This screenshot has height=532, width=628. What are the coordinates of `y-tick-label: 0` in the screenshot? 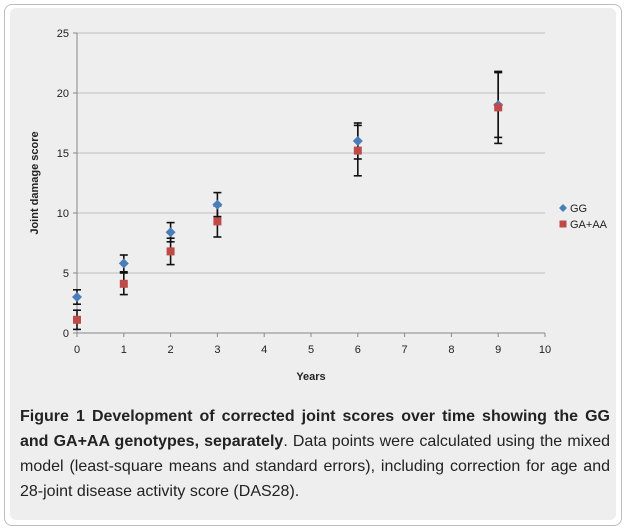 It's located at (66, 334).